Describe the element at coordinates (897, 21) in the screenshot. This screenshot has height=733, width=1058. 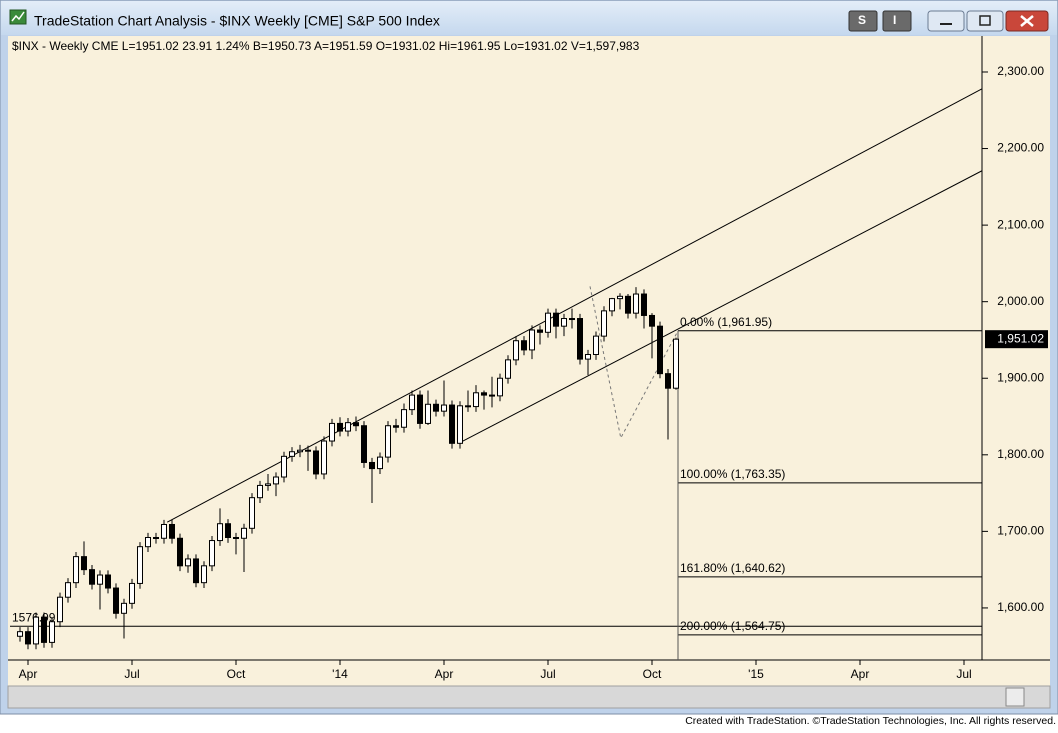
I see `i-button` at that location.